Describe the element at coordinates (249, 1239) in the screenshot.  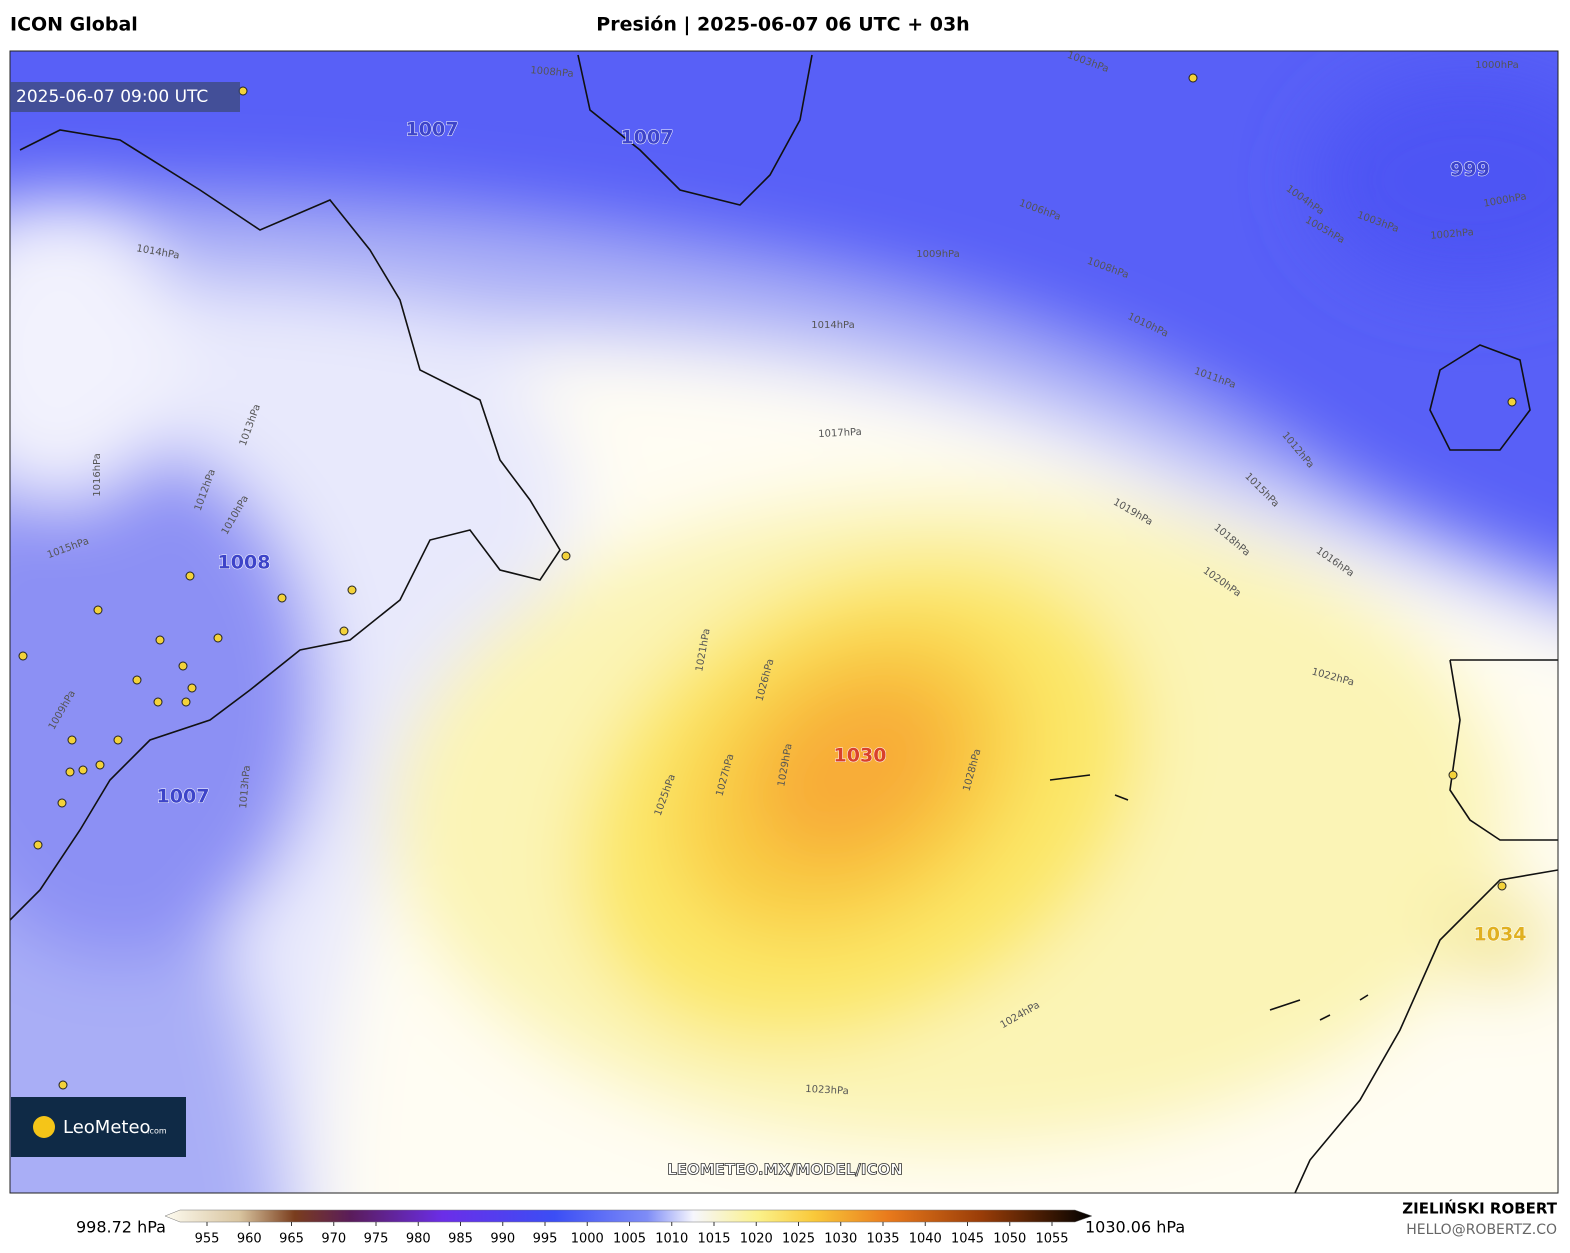
I see `colorbar-tick-label: 960` at that location.